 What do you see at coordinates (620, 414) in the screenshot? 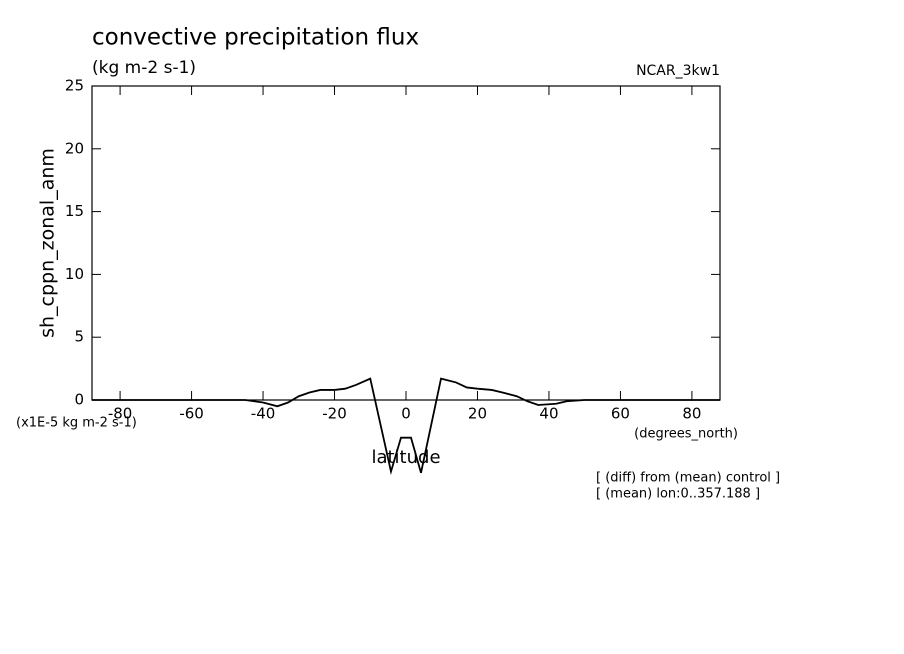
I see `x-tick-label: 60` at bounding box center [620, 414].